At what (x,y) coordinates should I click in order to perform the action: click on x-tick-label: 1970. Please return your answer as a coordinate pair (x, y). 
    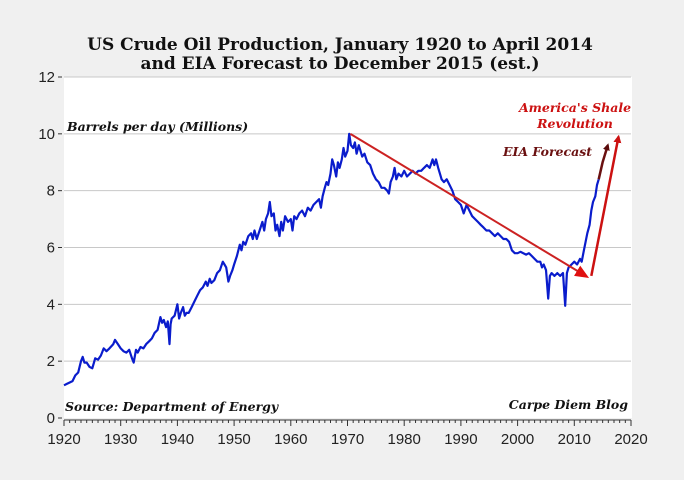
    Looking at the image, I should click on (347, 439).